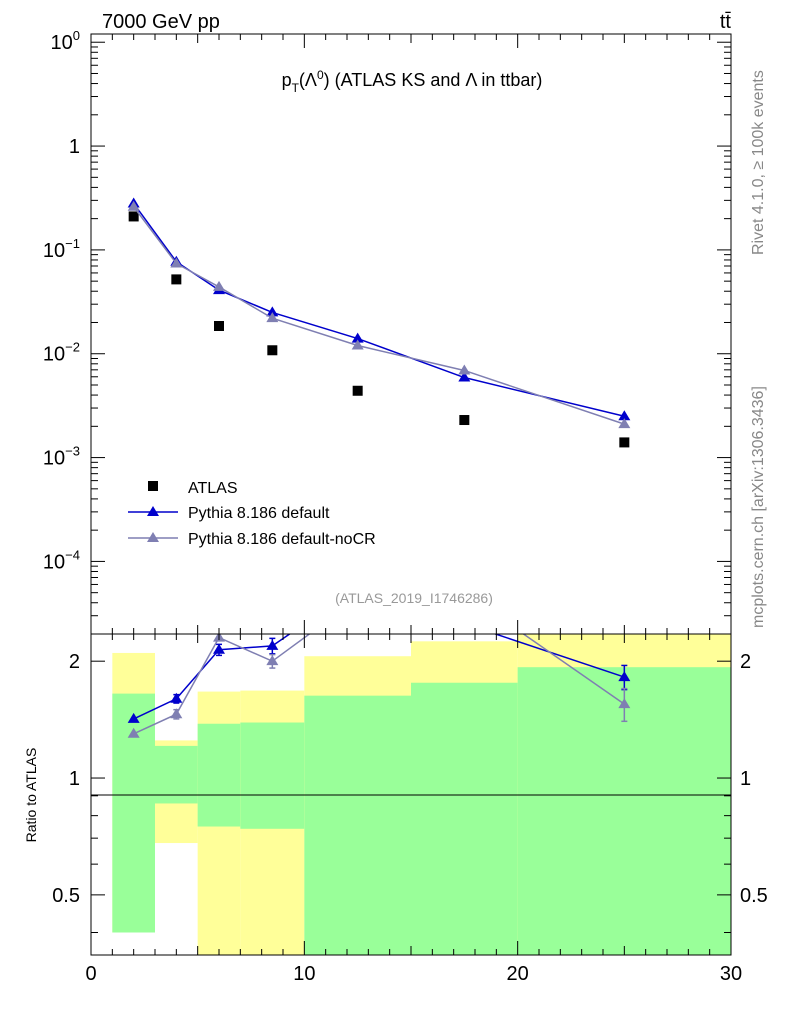 This screenshot has width=786, height=1024. I want to click on default-line, so click(379, 310).